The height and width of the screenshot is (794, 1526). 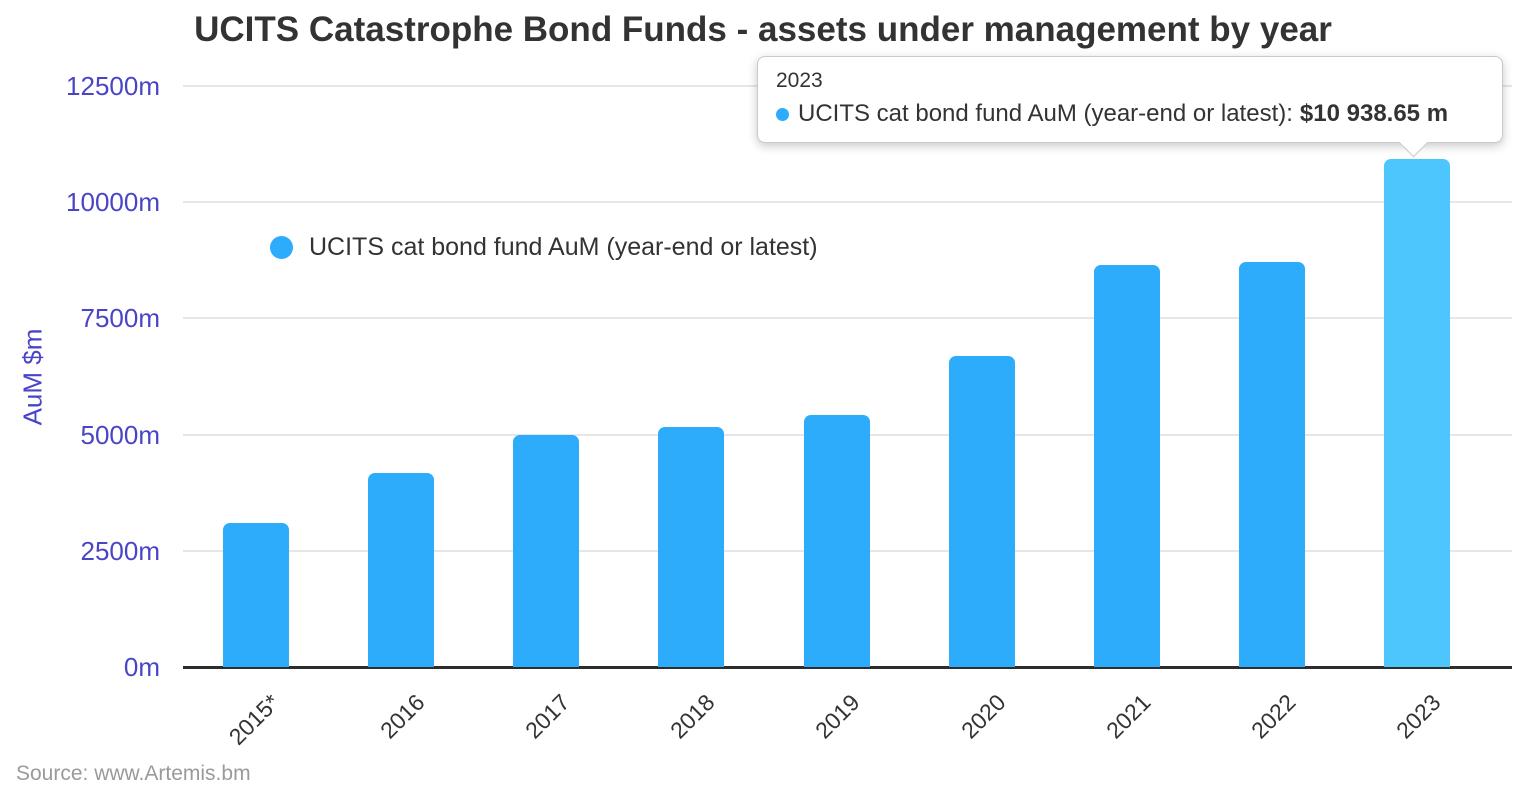 What do you see at coordinates (847, 202) in the screenshot?
I see `gridline-10000m` at bounding box center [847, 202].